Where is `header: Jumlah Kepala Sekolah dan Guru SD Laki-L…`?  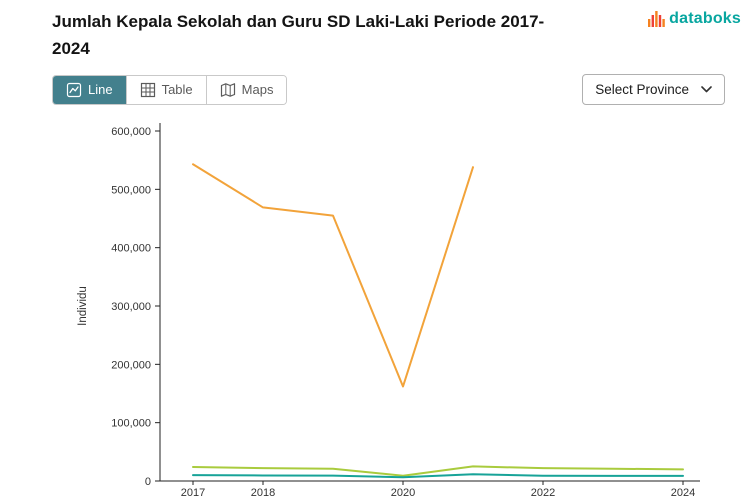 header: Jumlah Kepala Sekolah dan Guru SD Laki-L… is located at coordinates (376, 31).